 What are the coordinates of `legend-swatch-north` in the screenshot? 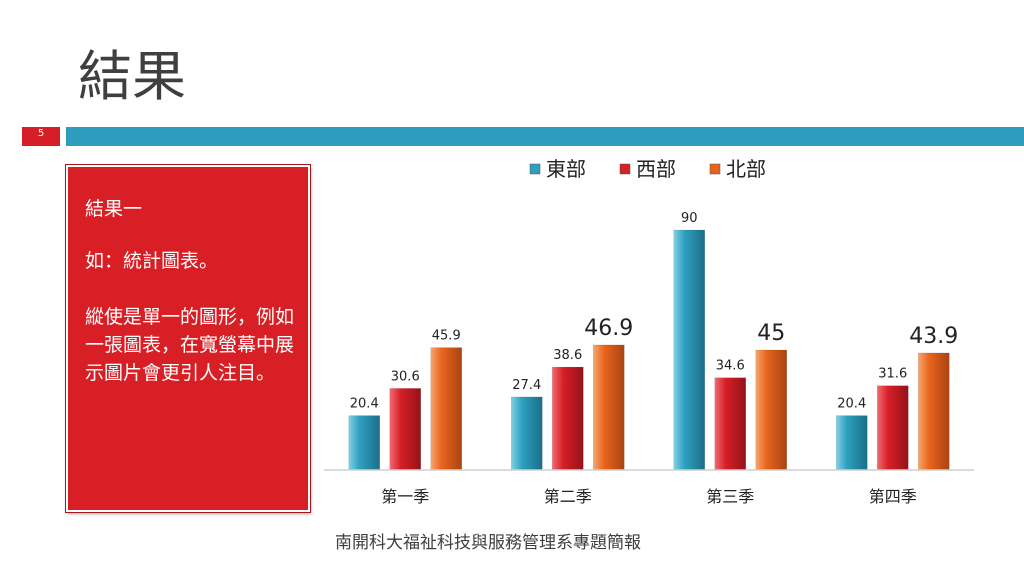 It's located at (715, 169).